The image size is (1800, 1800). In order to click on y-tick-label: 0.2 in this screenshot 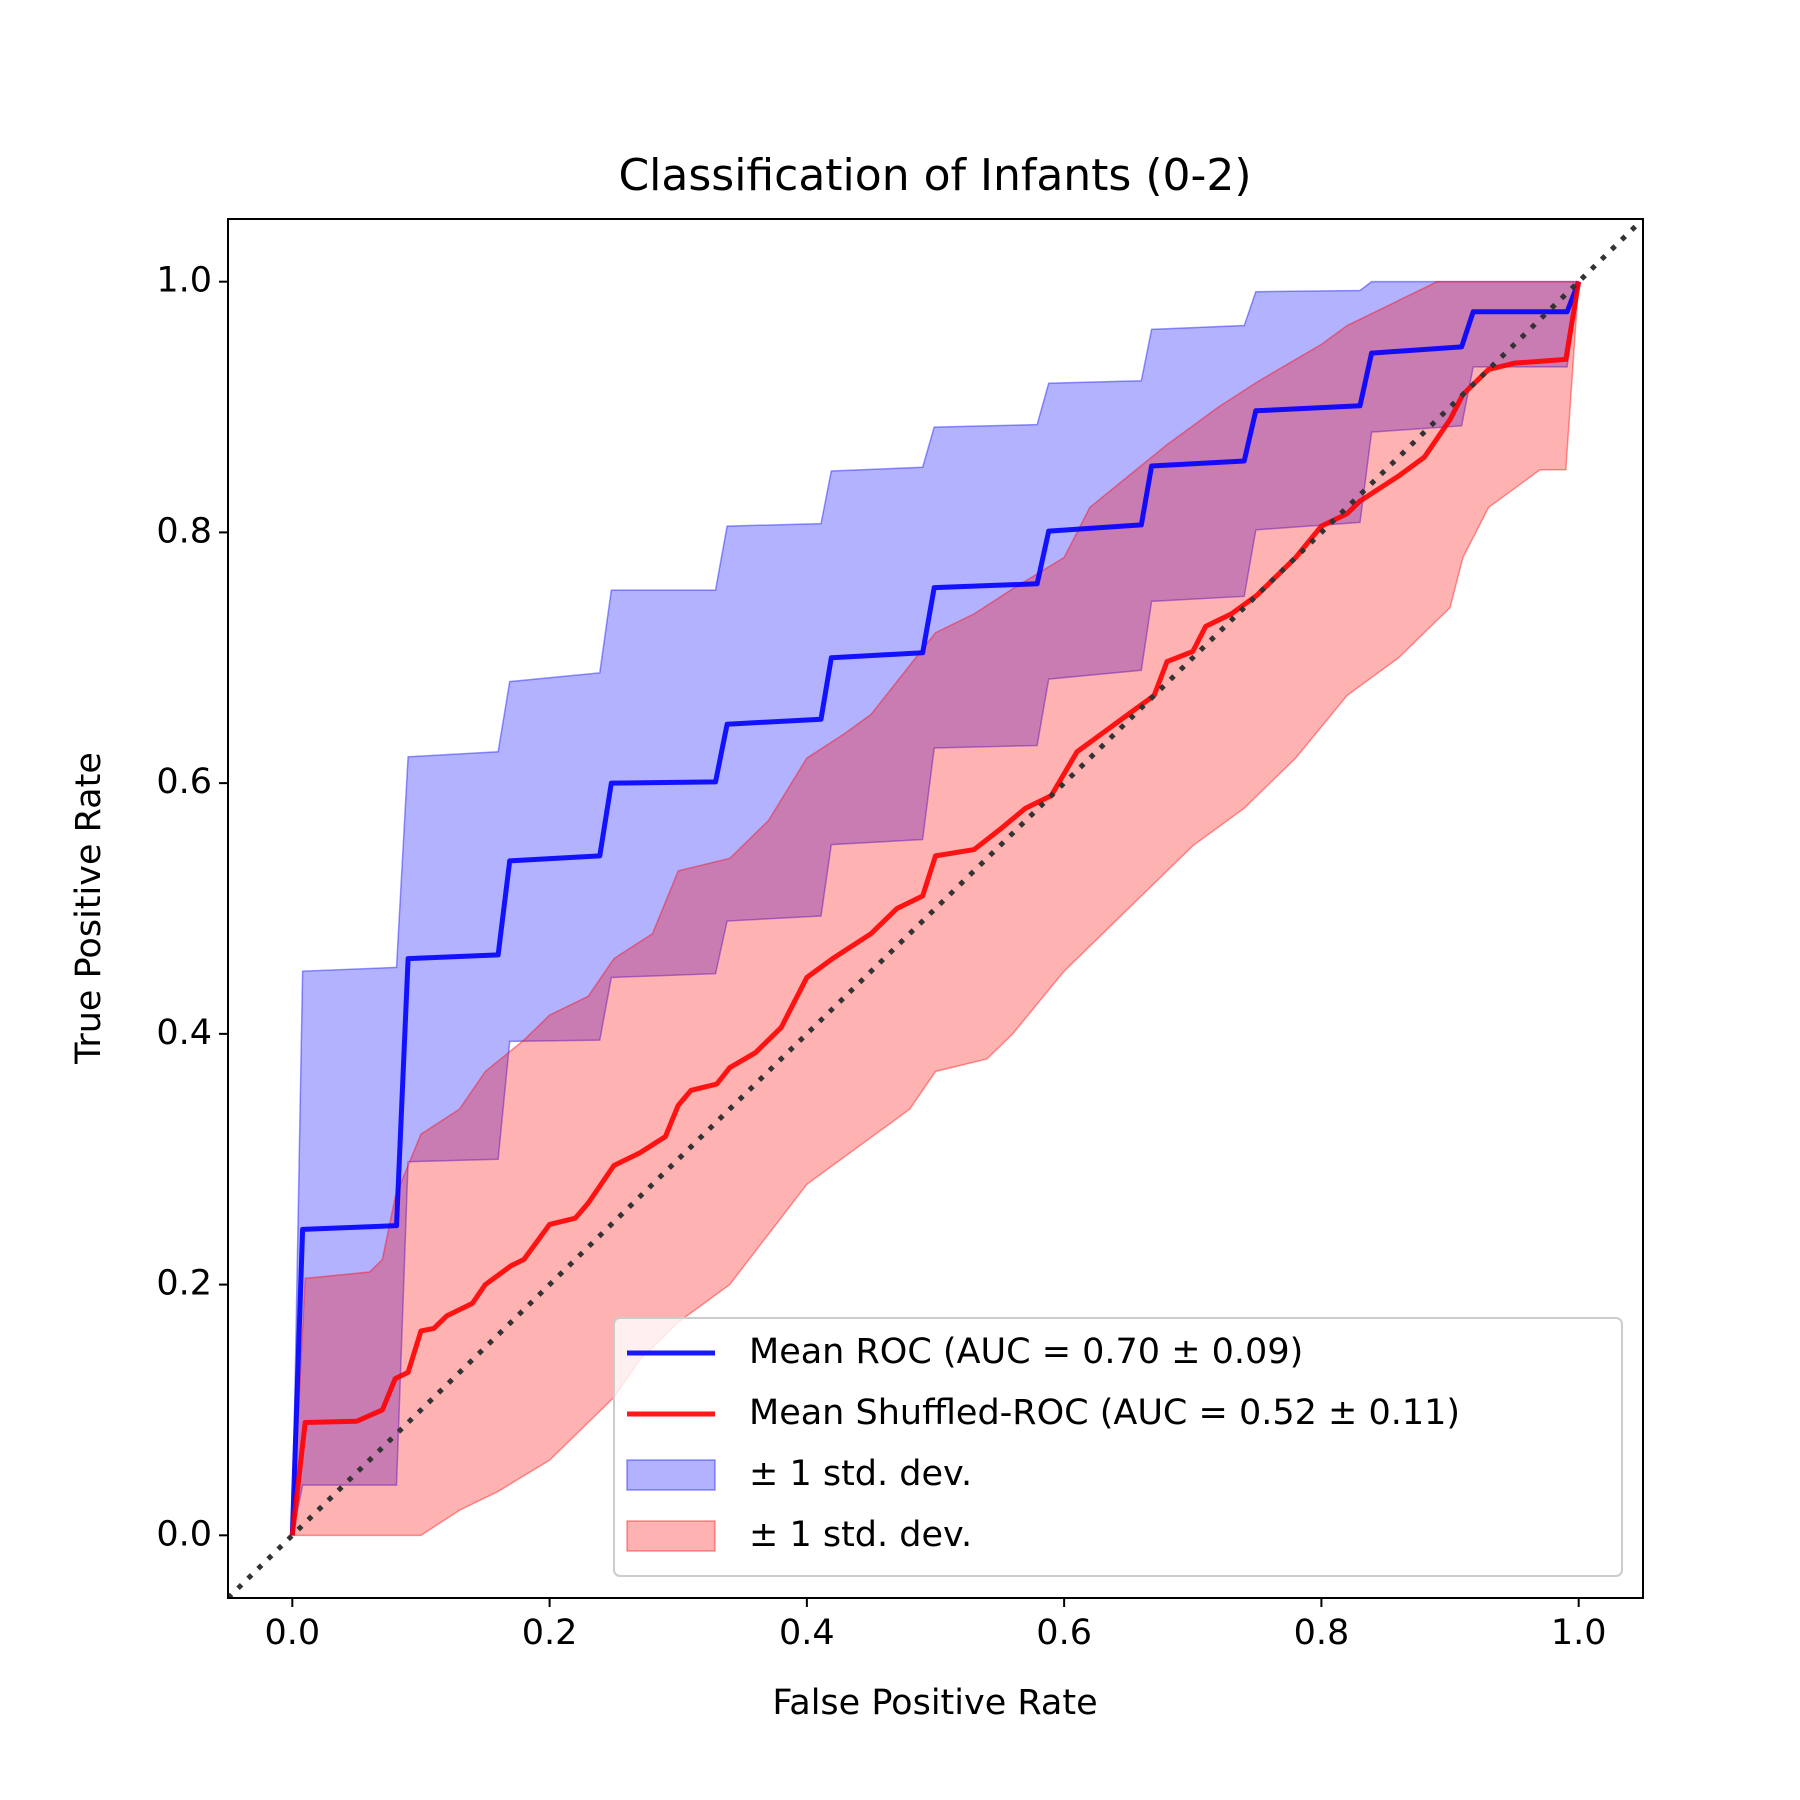, I will do `click(184, 1284)`.